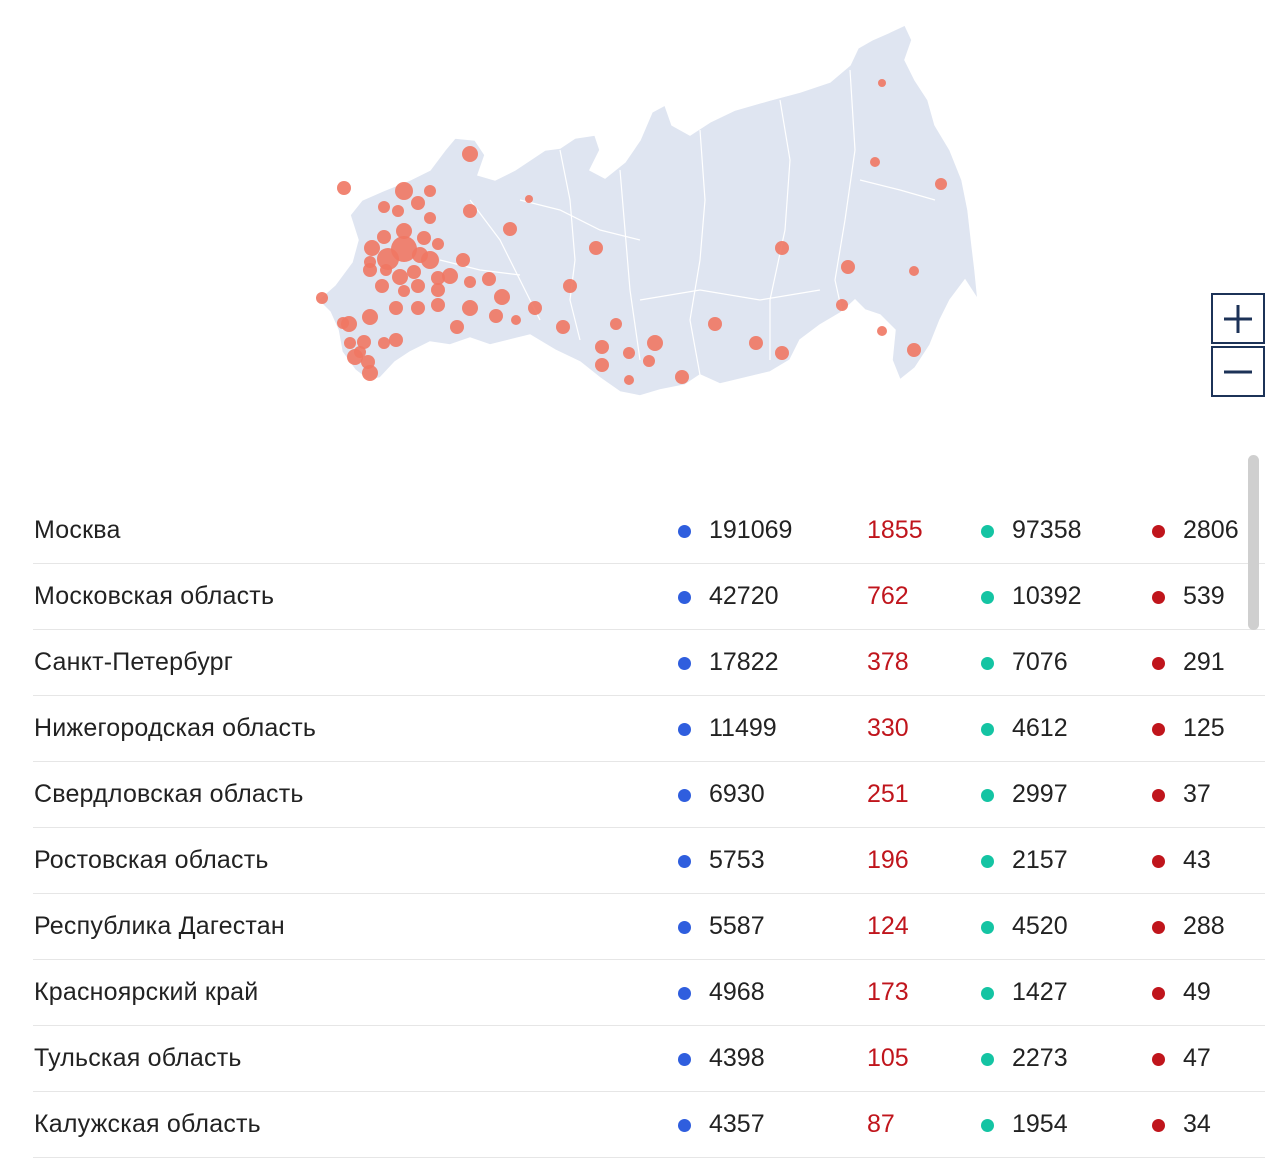  I want to click on table-row: Красноярский край 4968 173 1427 49, so click(649, 993).